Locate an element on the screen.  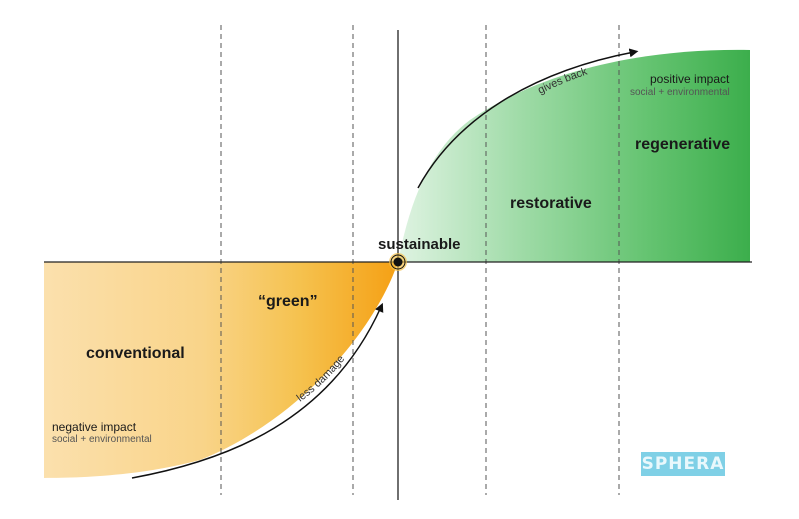
less-damage-arrow is located at coordinates (257, 390).